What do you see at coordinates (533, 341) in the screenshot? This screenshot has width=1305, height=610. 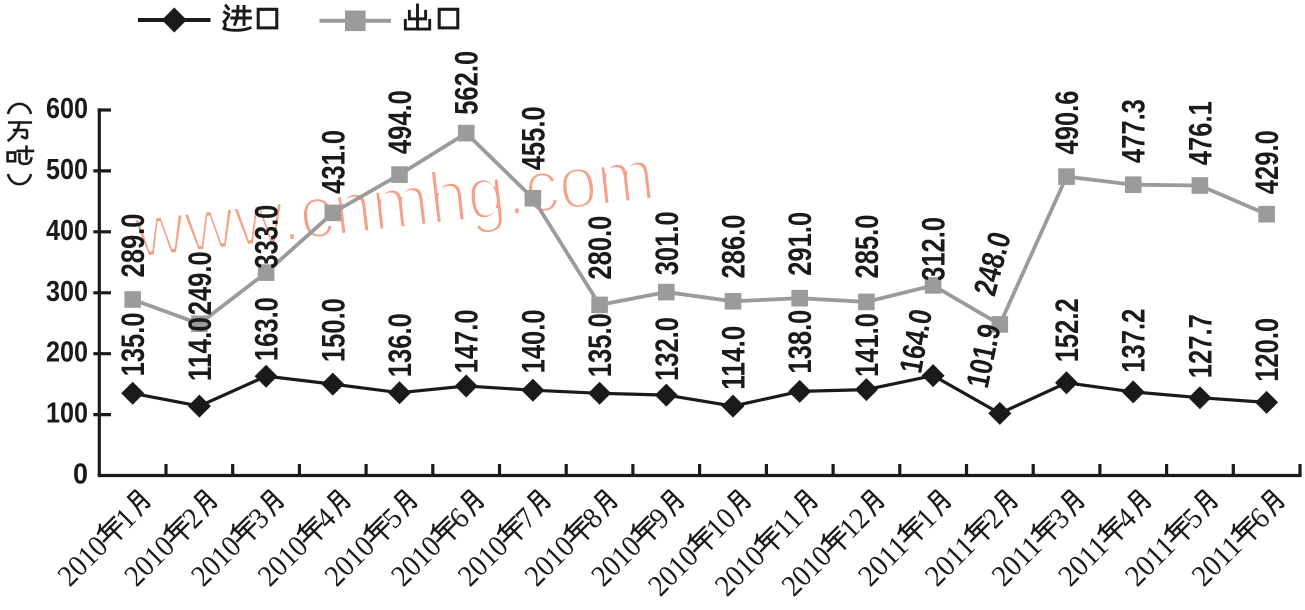 I see `svg-text: 140.0` at bounding box center [533, 341].